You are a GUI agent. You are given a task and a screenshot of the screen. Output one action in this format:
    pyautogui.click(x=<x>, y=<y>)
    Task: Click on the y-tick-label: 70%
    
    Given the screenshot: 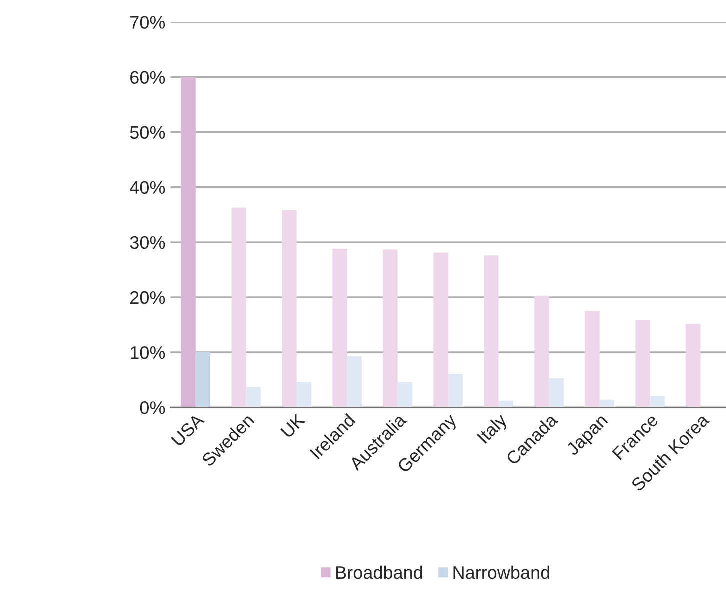 What is the action you would take?
    pyautogui.click(x=148, y=22)
    